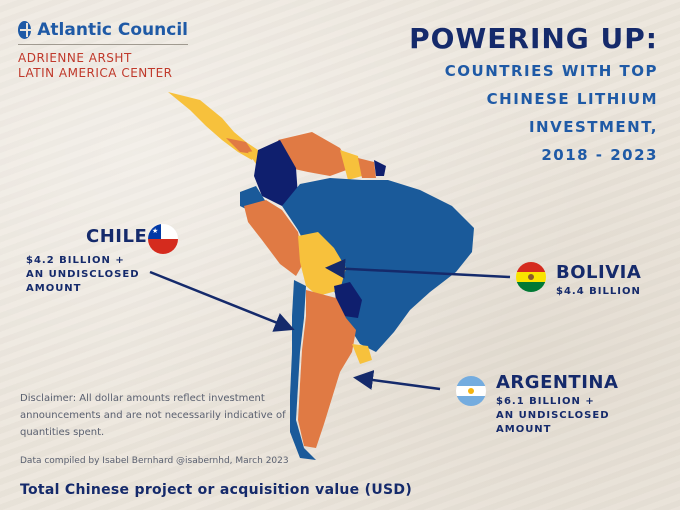  I want to click on region-bolivia, so click(322, 264).